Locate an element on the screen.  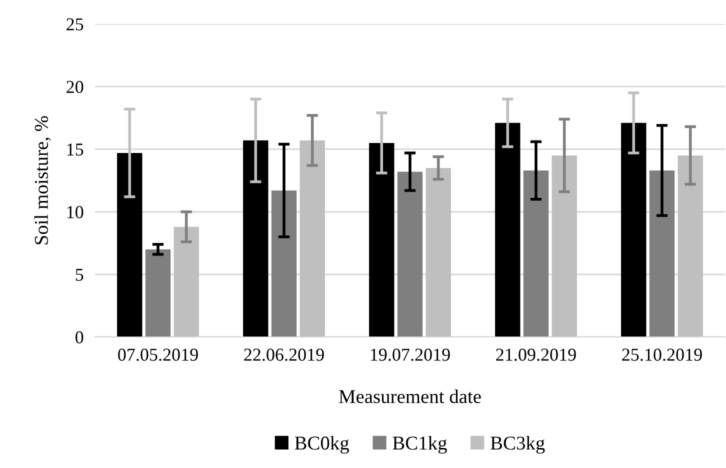
y-tick-label: 10 is located at coordinates (75, 212).